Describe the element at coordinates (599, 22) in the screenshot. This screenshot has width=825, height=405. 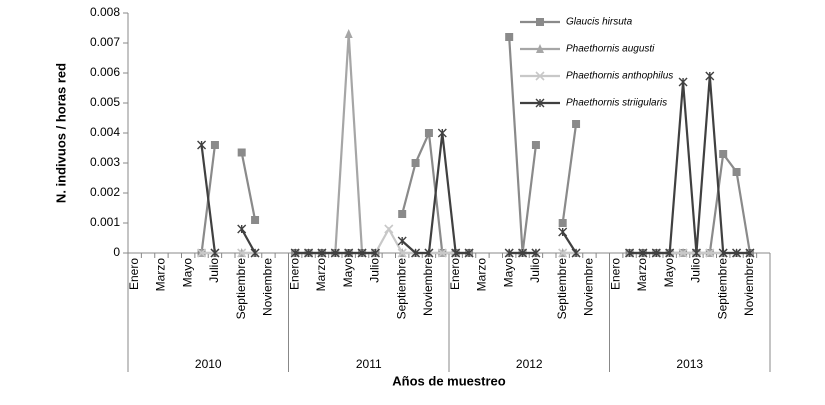
I see `legend-label: Glaucis hirsuta` at that location.